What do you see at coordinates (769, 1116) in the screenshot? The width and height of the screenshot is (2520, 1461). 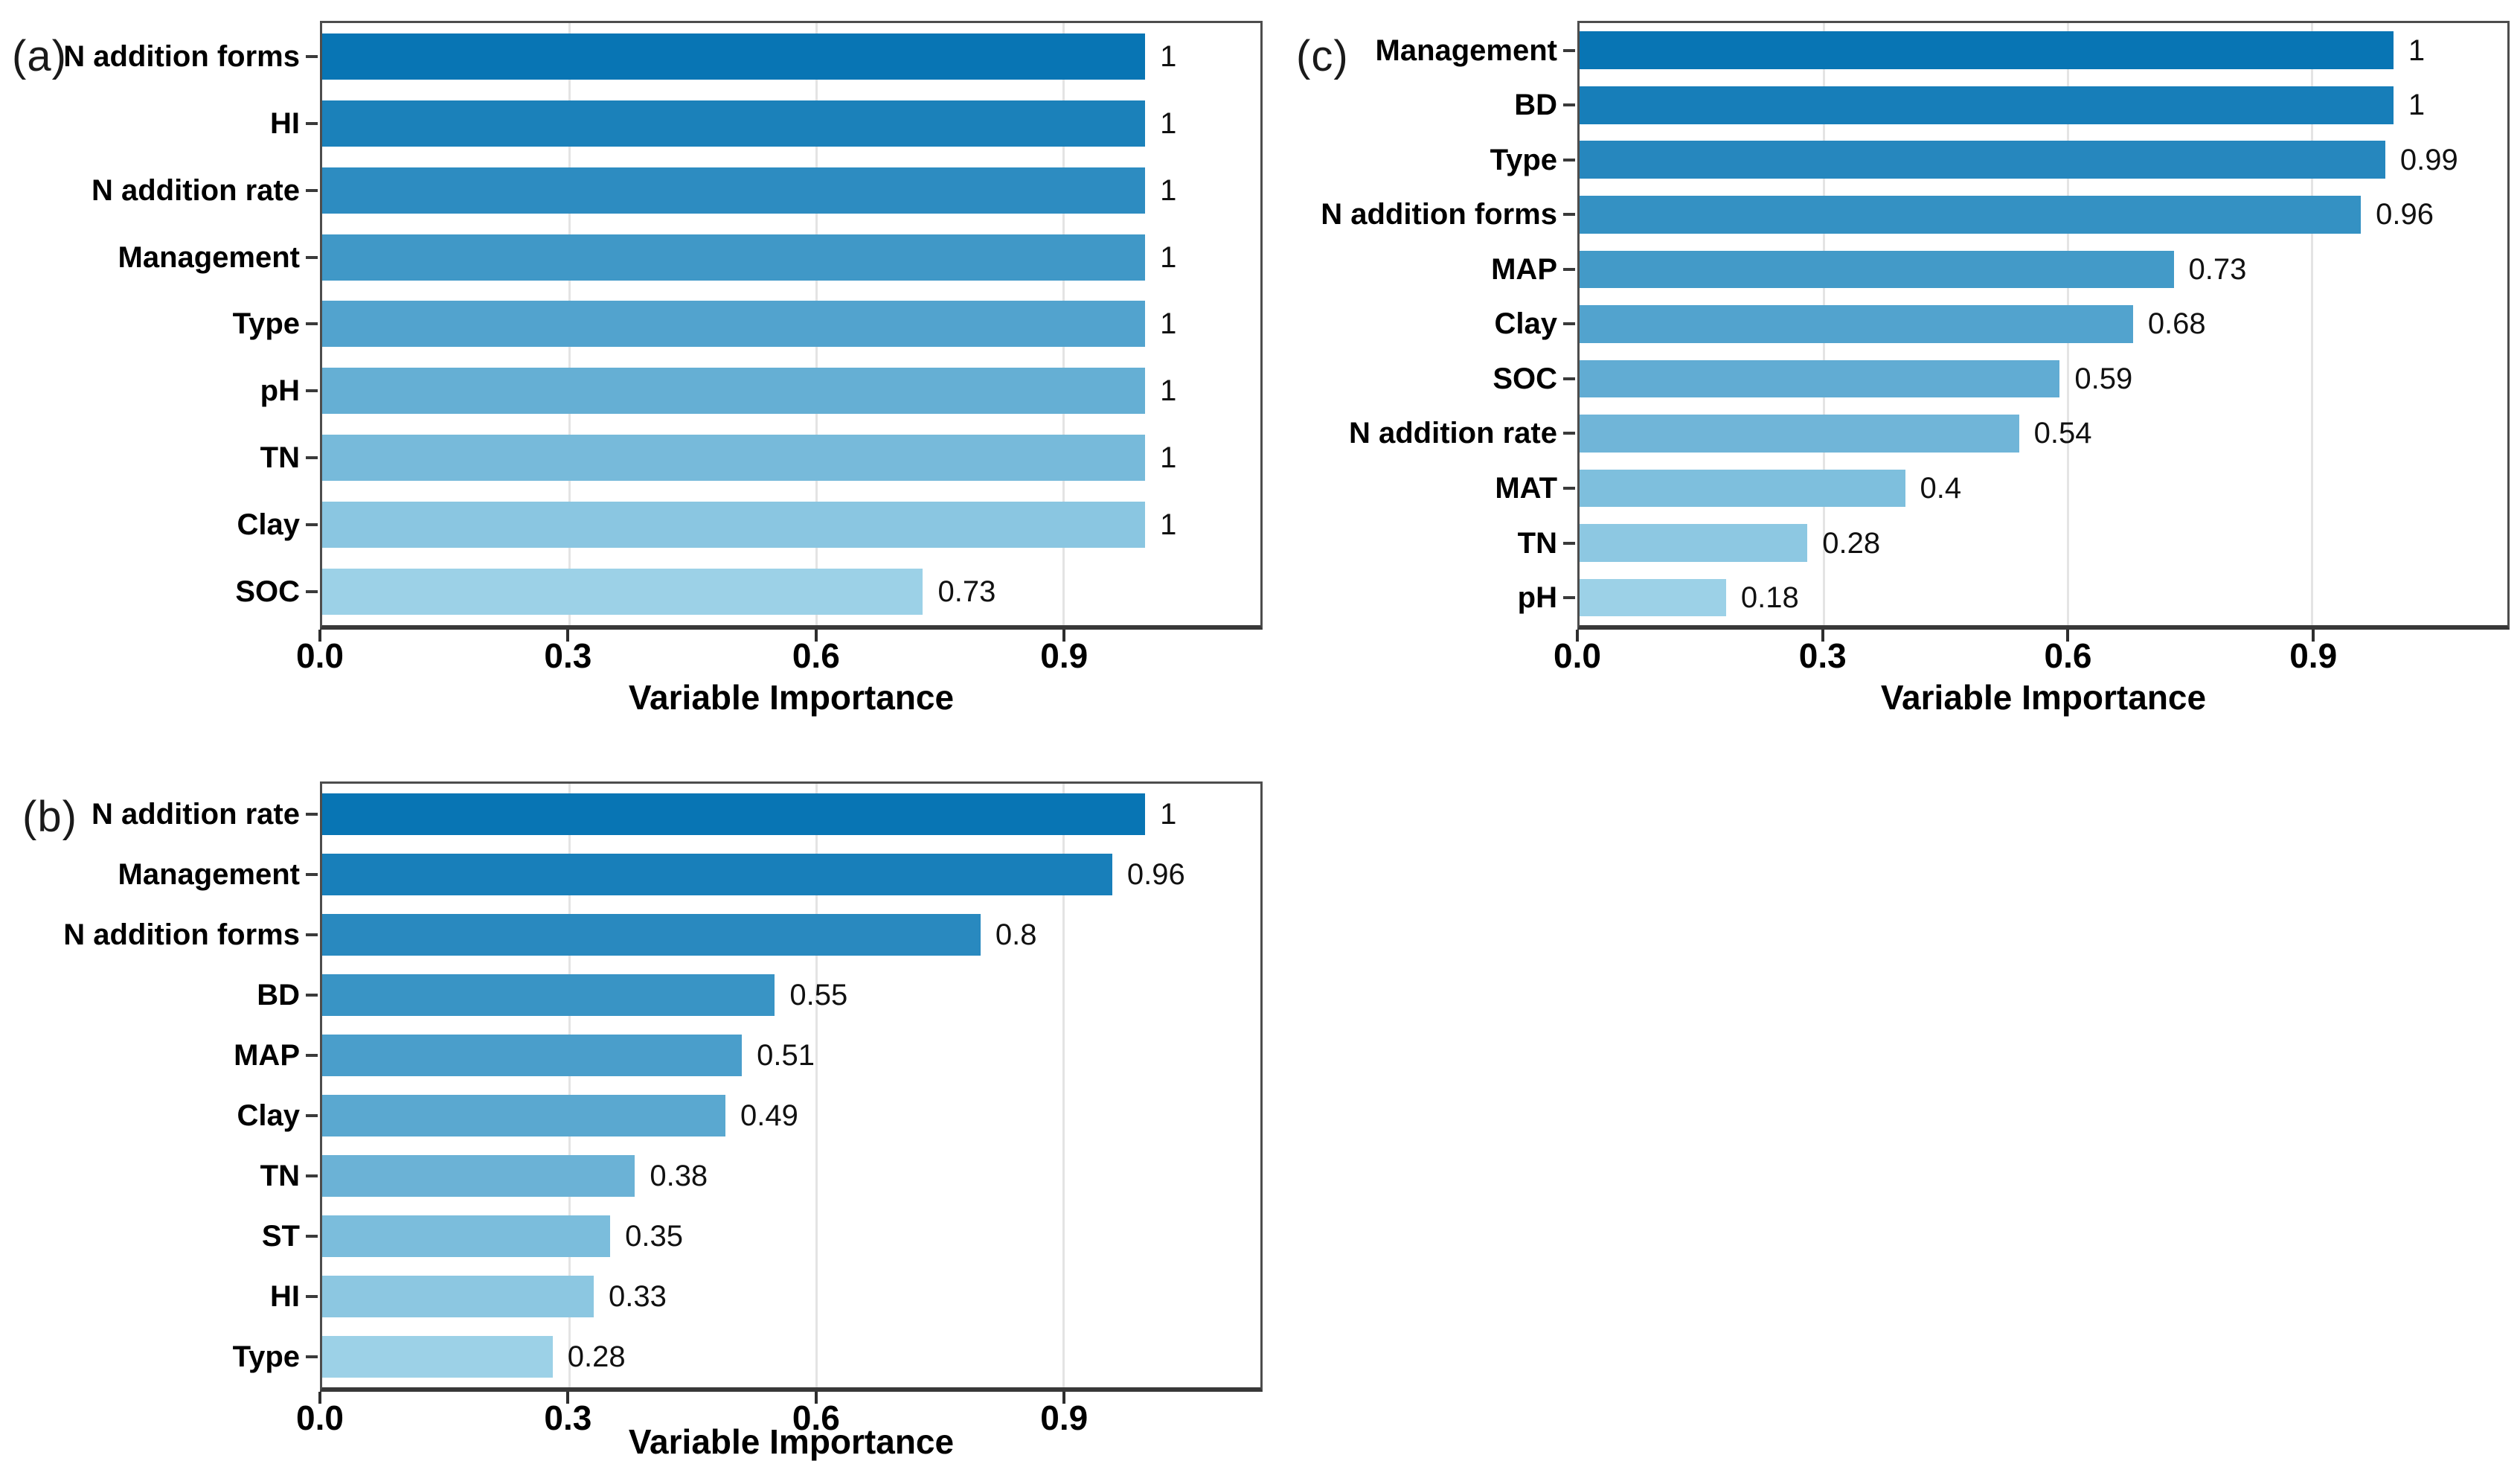 I see `bar-value-label: 0.49` at bounding box center [769, 1116].